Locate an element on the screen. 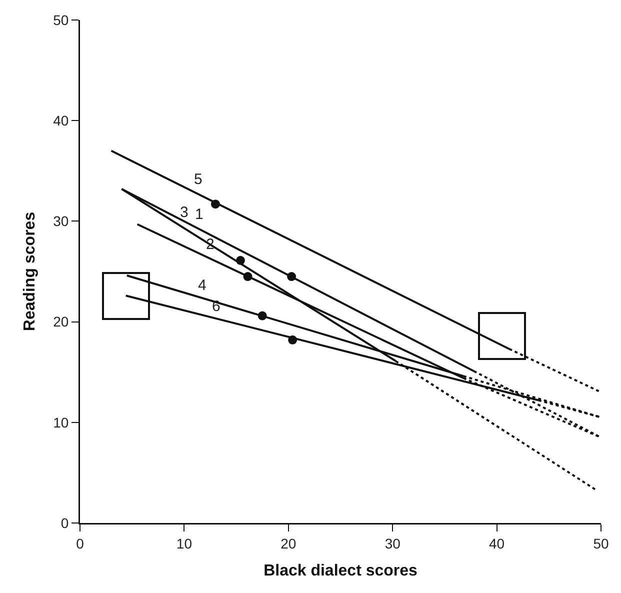 This screenshot has height=593, width=621. y-tick-label: 20 is located at coordinates (61, 322).